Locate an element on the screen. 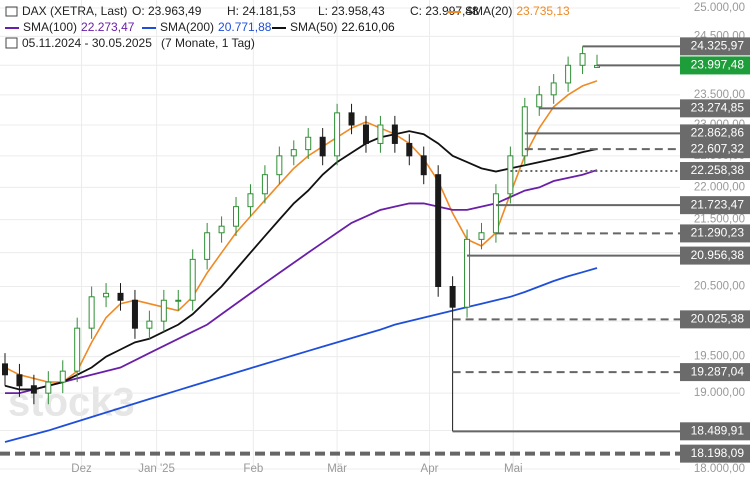  x-tick-label: Feb is located at coordinates (253, 469).